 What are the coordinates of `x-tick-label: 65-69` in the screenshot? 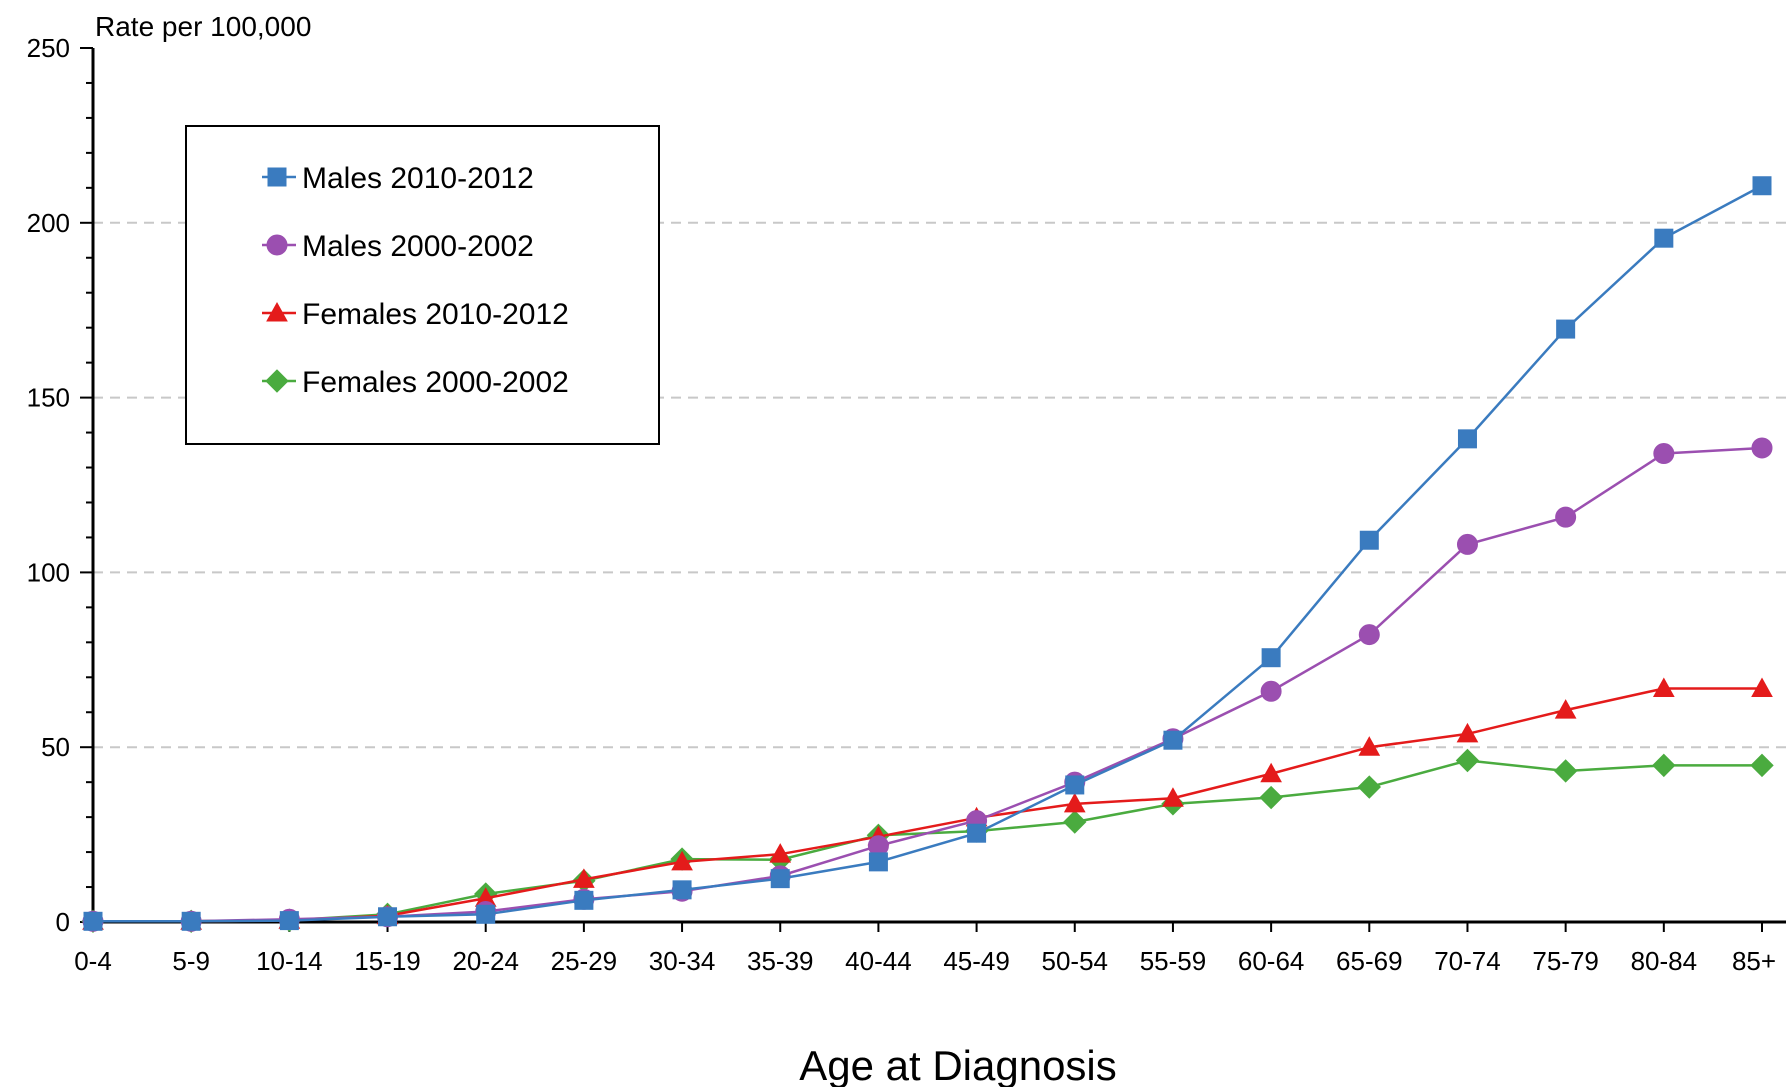 It's located at (1369, 961).